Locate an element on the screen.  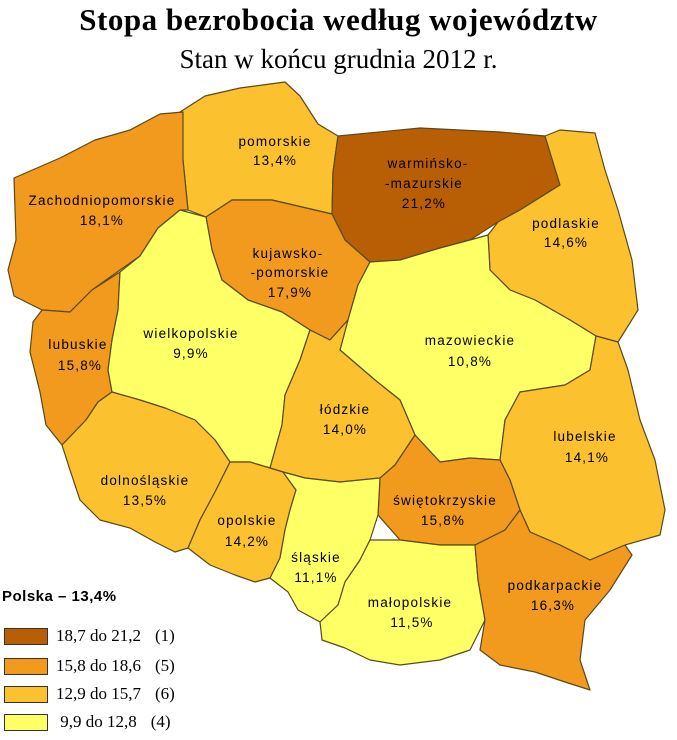
label-dolnoslaskie: dolnośląskie 13,5% is located at coordinates (145, 490).